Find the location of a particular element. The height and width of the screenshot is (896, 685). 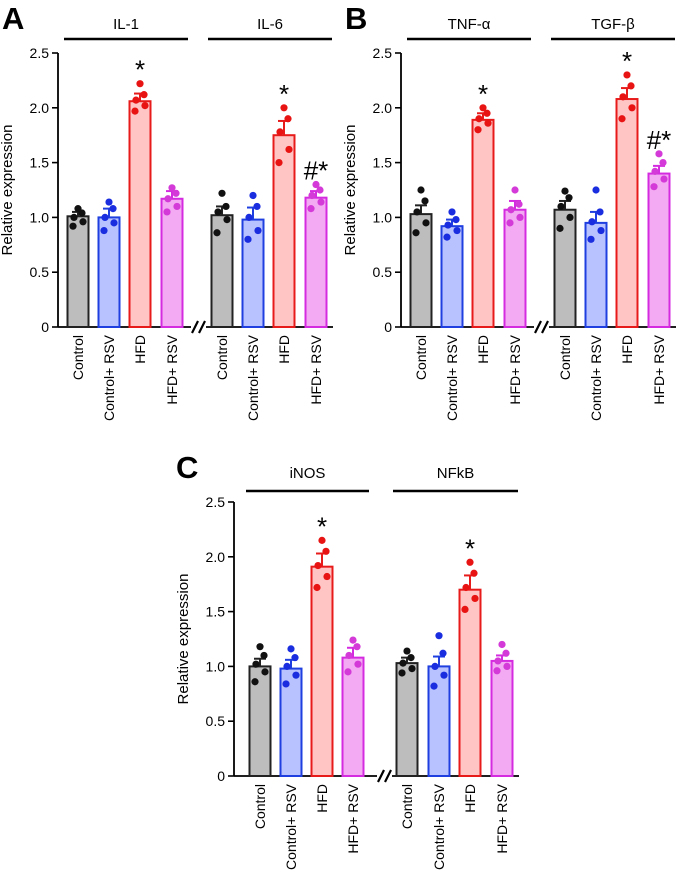

panel-label: A is located at coordinates (13, 18).